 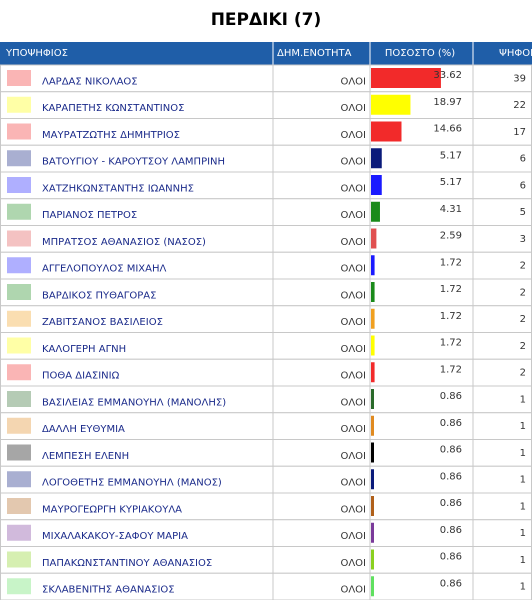 I want to click on candidate-name: ΜΠΡΑΤΣΟΣ ΑΘΑΝΑΣΙΟΣ (ΝΑΣΟΣ), so click(x=124, y=242).